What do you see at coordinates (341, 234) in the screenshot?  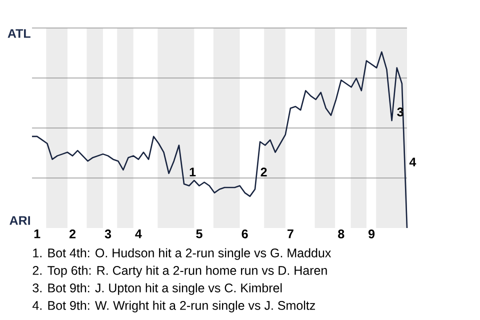 I see `x-tick-label: 8` at bounding box center [341, 234].